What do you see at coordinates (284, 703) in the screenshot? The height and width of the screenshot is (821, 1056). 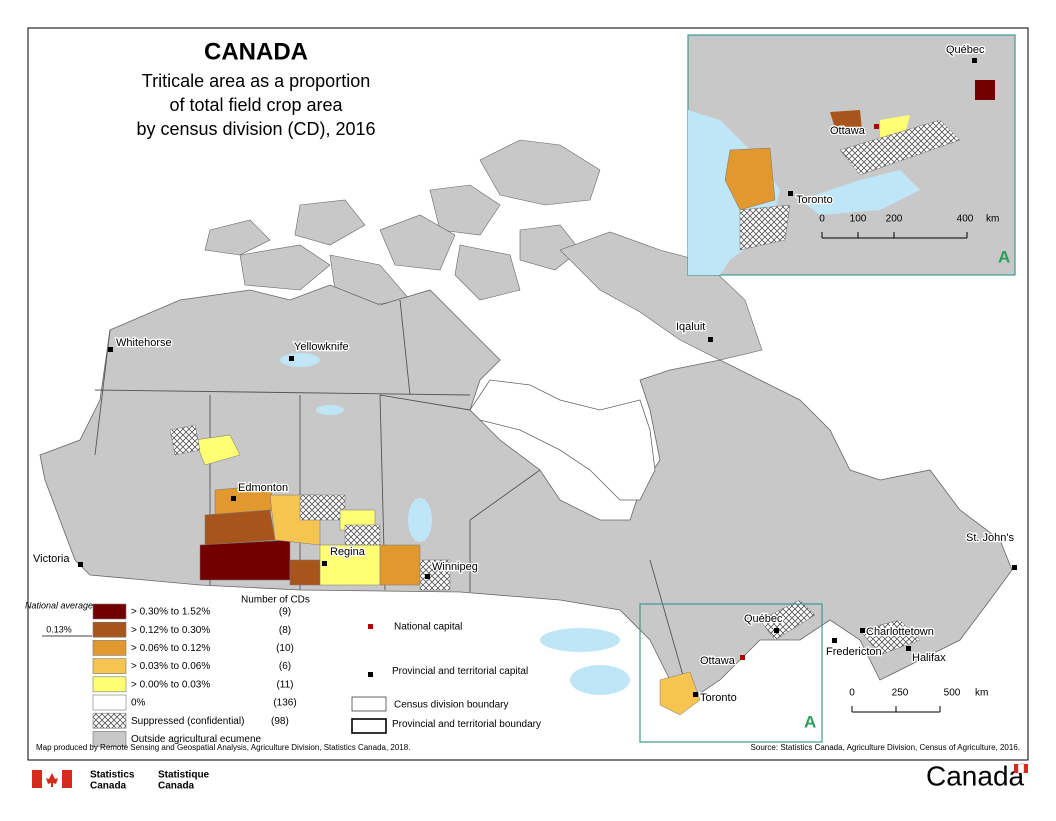 I see `legend-count: (136)` at bounding box center [284, 703].